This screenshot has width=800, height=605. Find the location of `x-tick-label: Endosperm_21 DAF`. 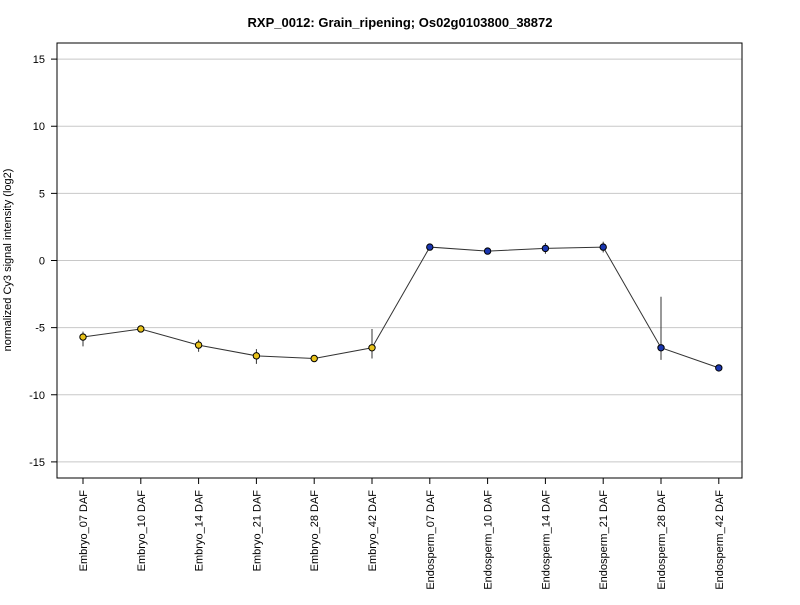

x-tick-label: Endosperm_21 DAF is located at coordinates (604, 540).